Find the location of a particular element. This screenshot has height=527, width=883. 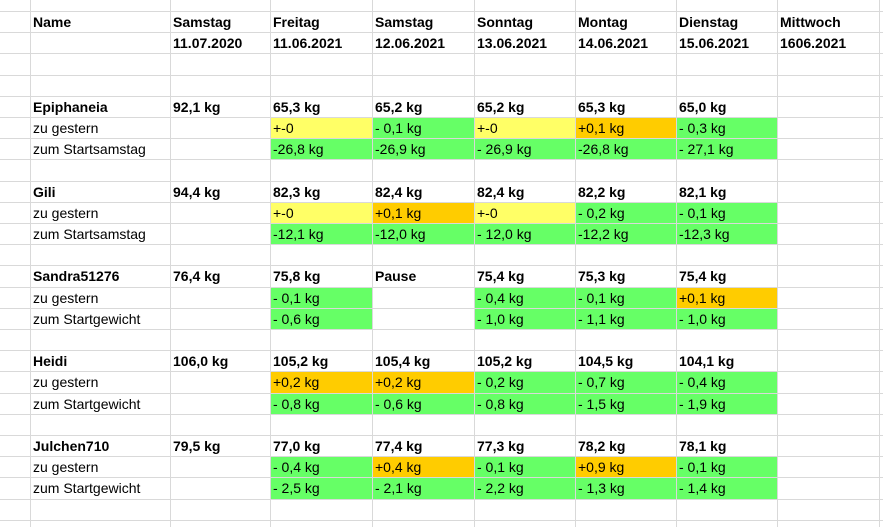

header-date: 11.07.2020 is located at coordinates (208, 43).